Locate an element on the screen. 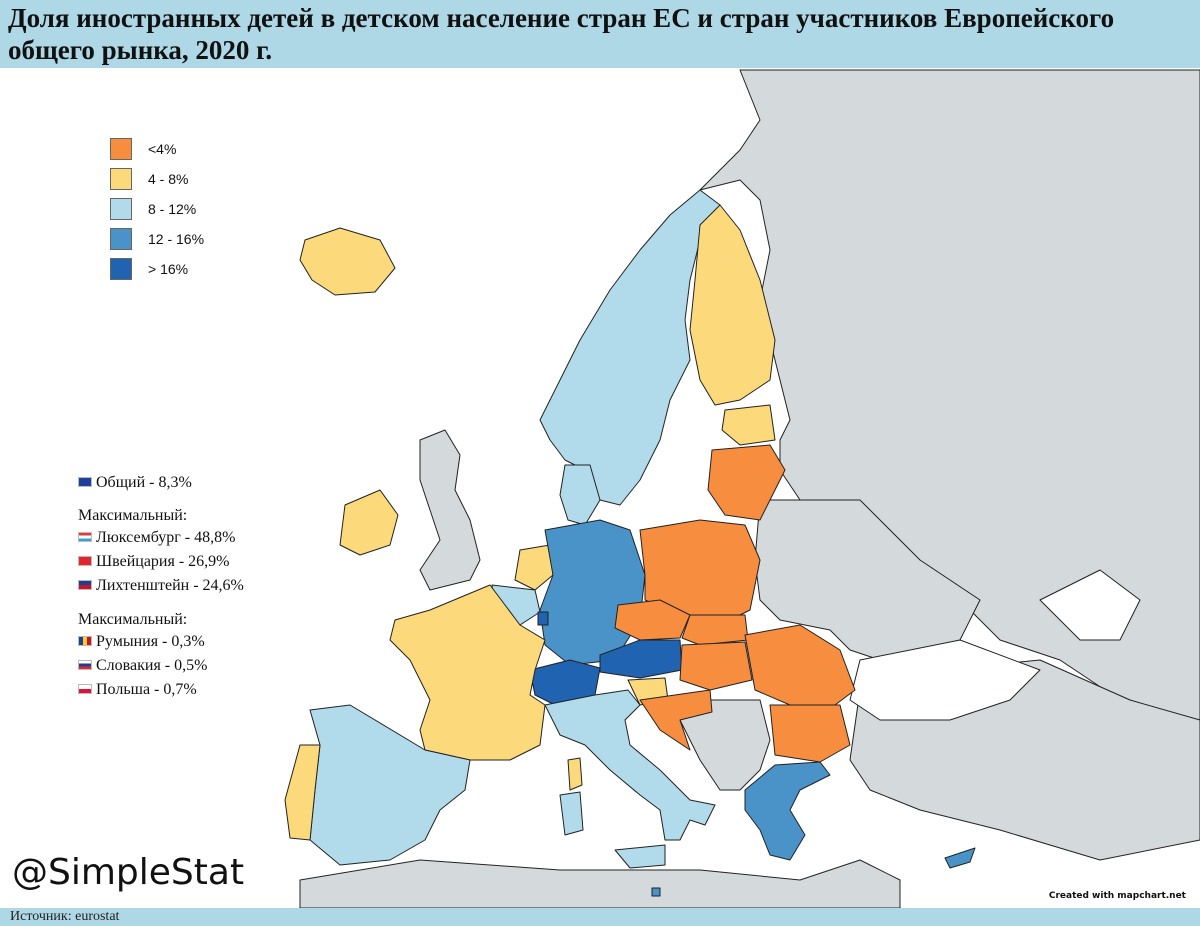  slovakia is located at coordinates (715, 630).